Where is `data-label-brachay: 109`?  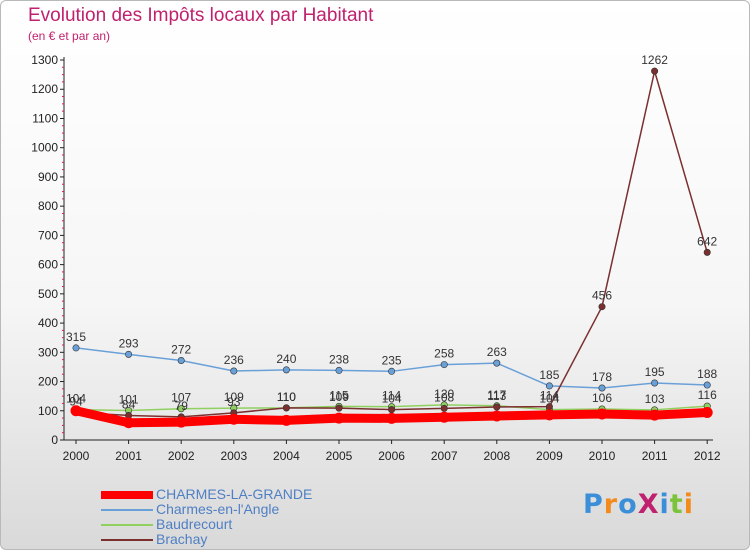 data-label-brachay: 109 is located at coordinates (339, 397).